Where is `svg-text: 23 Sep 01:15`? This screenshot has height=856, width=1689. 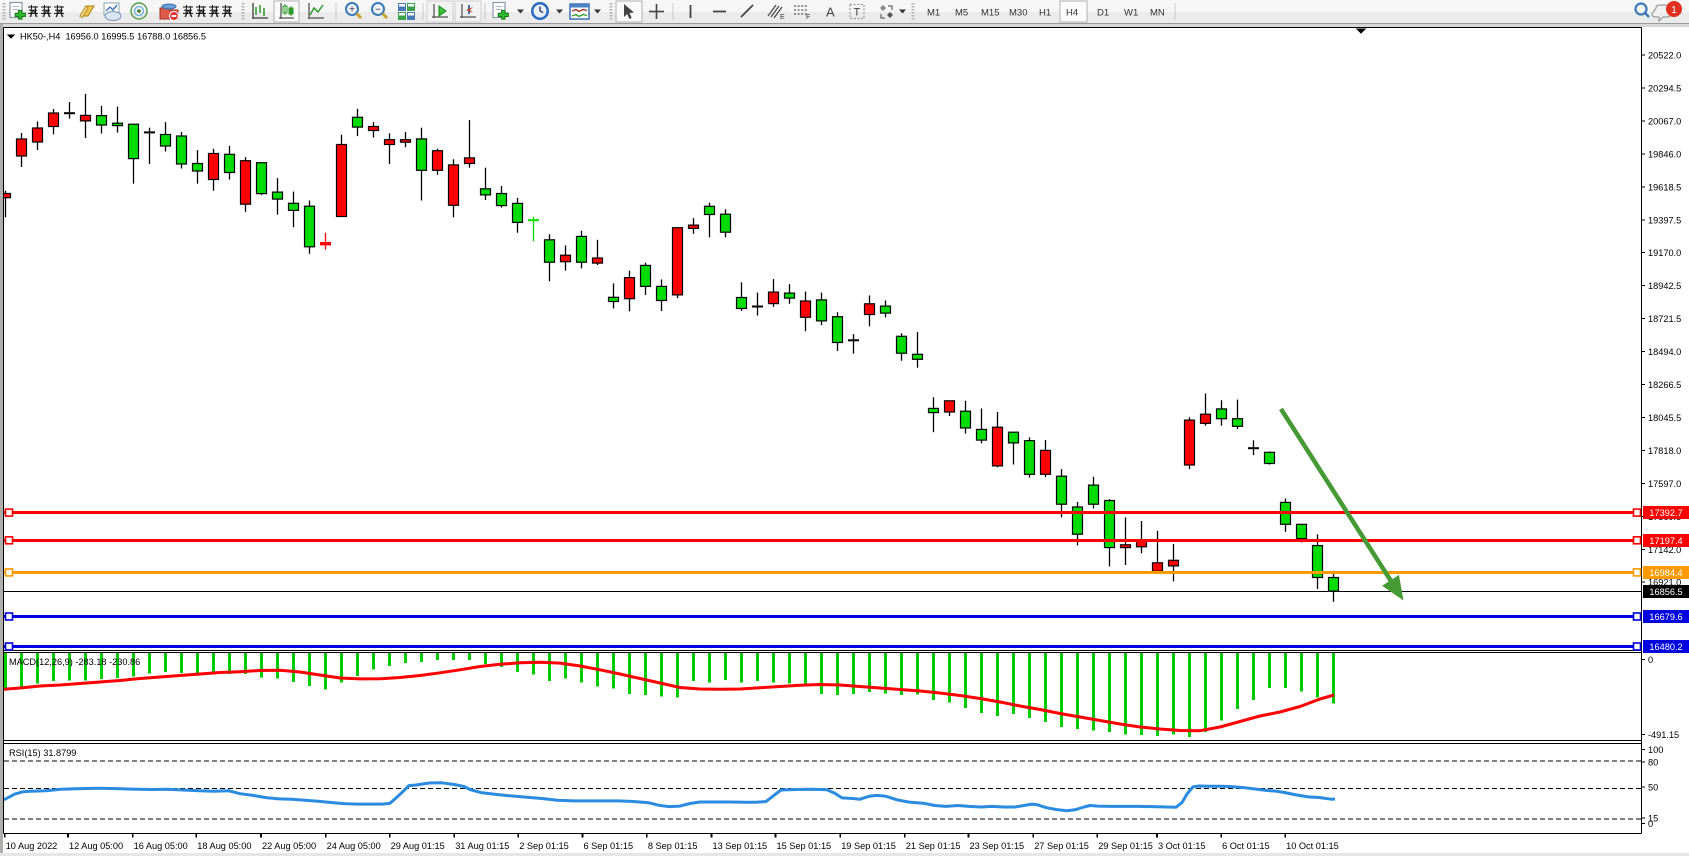 svg-text: 23 Sep 01:15 is located at coordinates (997, 846).